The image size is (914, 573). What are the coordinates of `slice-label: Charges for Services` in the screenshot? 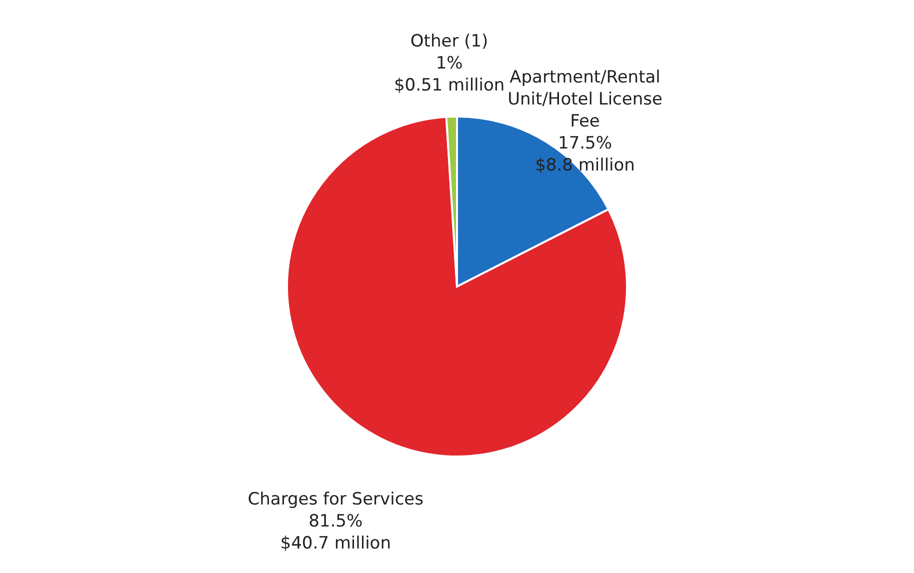 It's located at (336, 499).